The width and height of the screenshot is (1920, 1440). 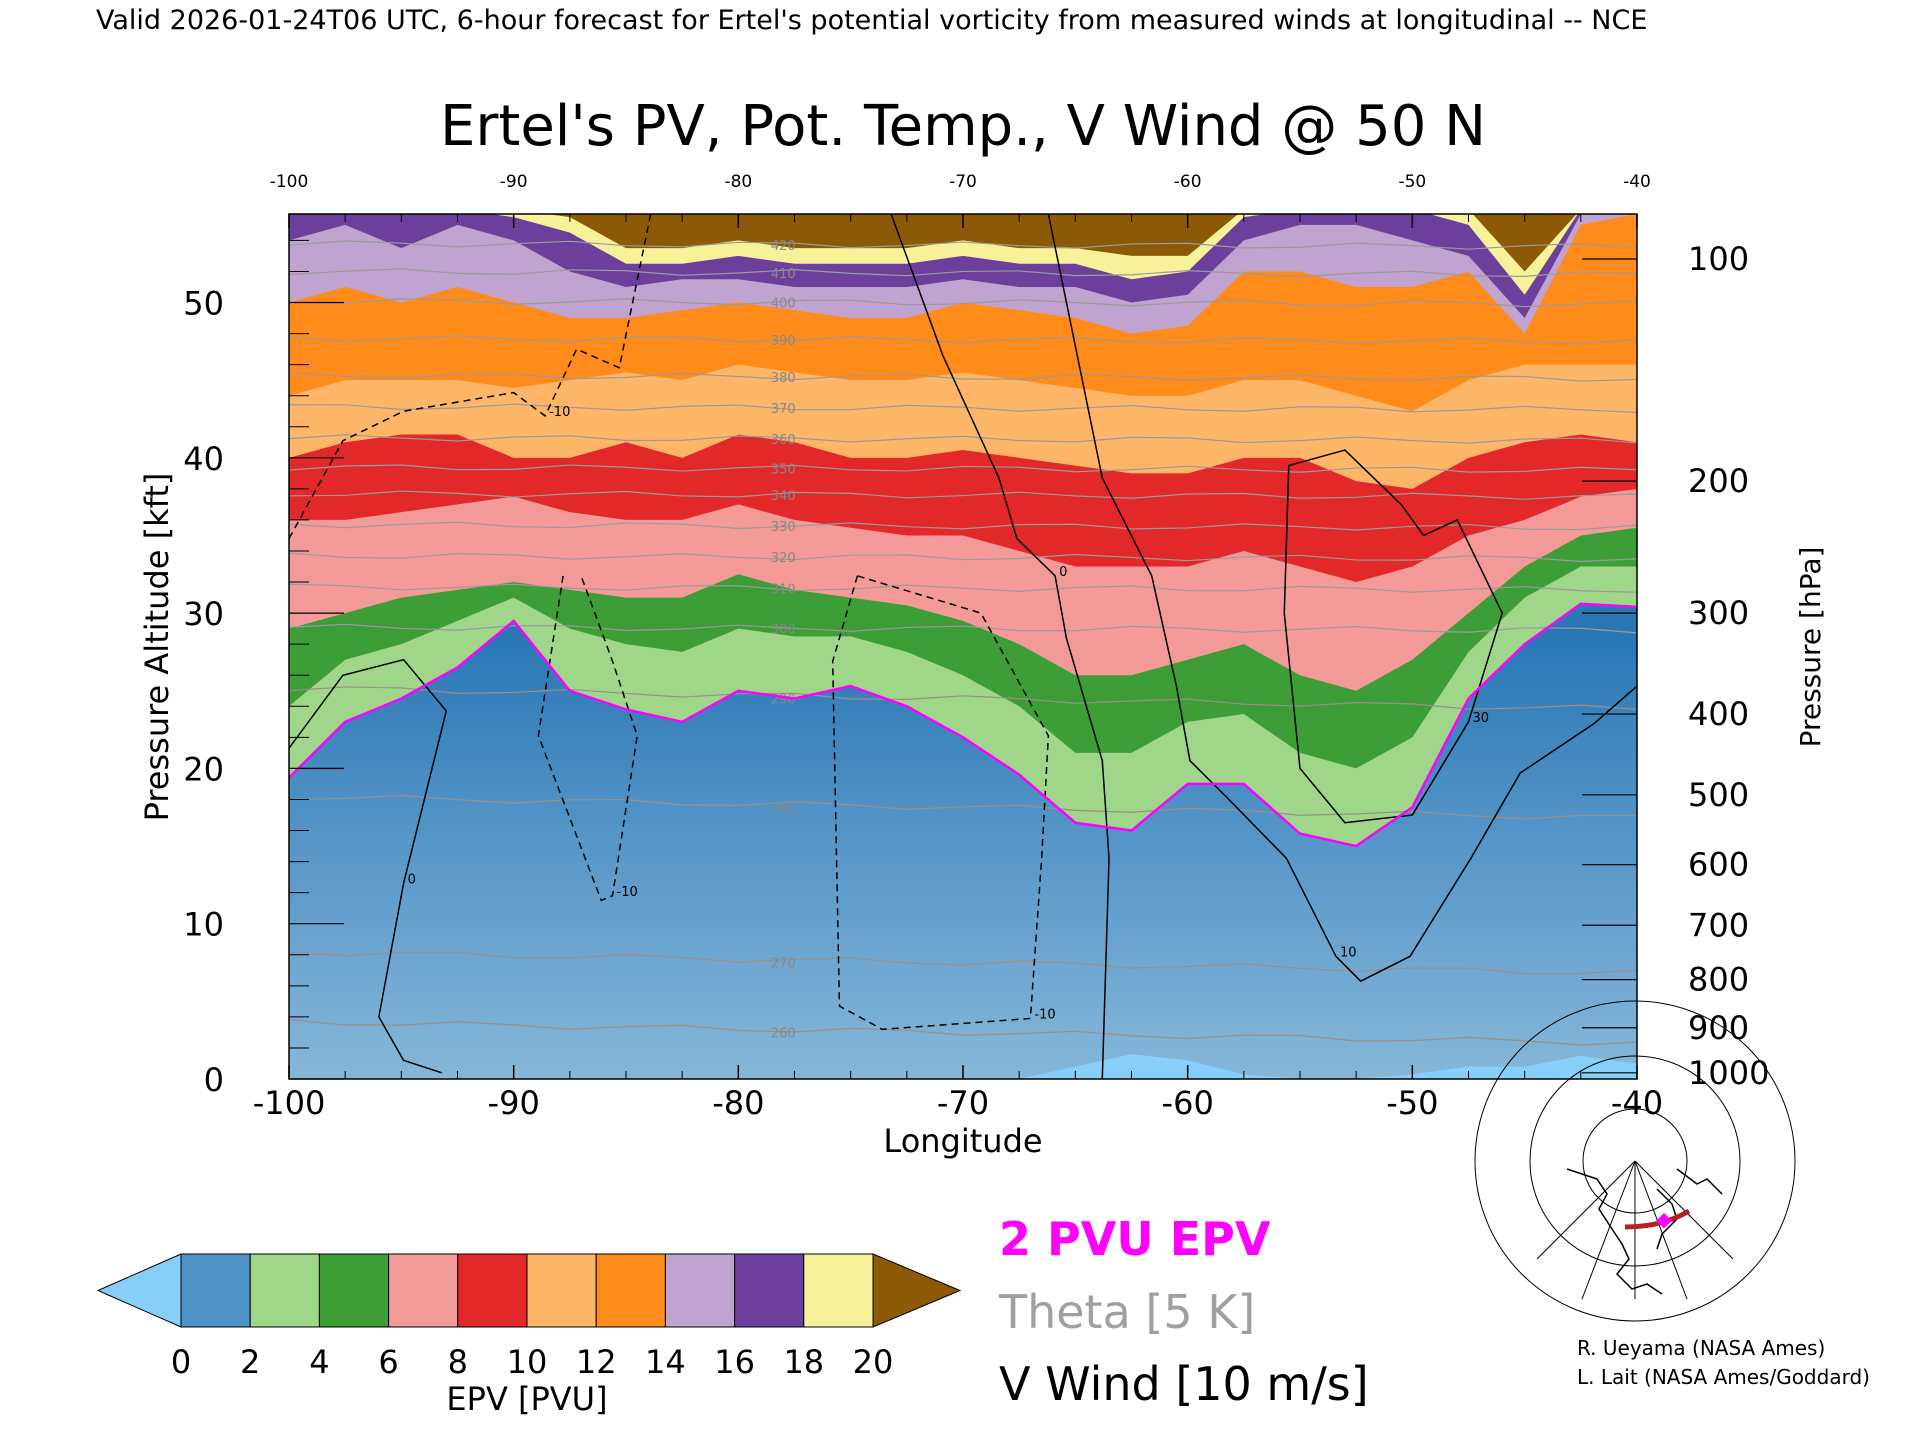 What do you see at coordinates (1637, 182) in the screenshot?
I see `x-tick-label-top: -40` at bounding box center [1637, 182].